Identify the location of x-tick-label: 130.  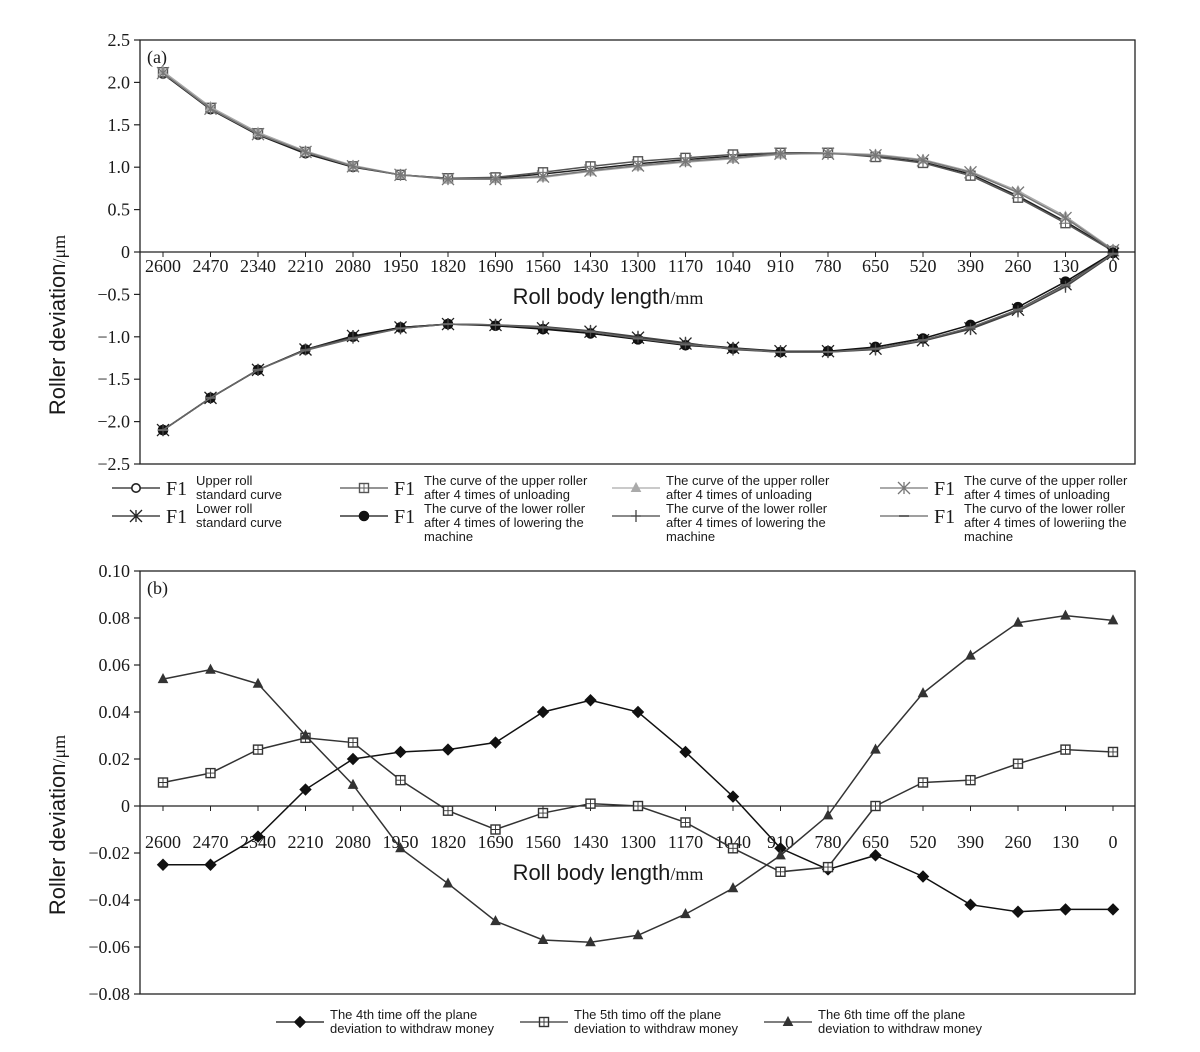
(1065, 842).